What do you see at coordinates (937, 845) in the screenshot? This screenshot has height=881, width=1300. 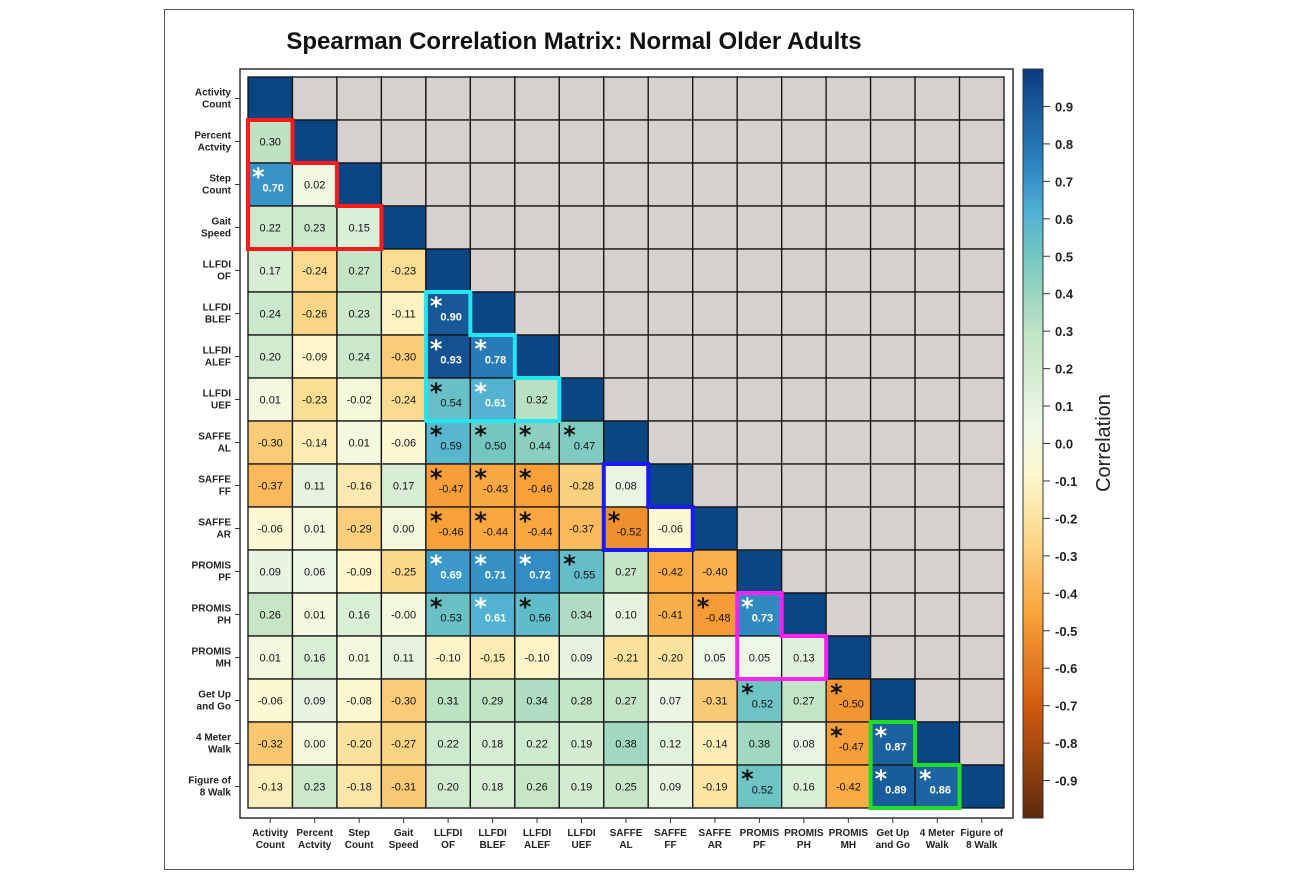 I see `x-tick-label: Walk` at bounding box center [937, 845].